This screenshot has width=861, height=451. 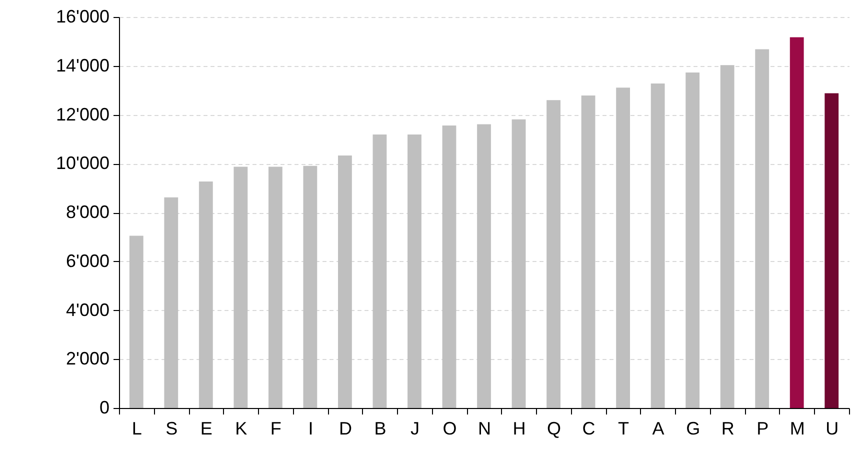 What do you see at coordinates (88, 310) in the screenshot?
I see `y-tick-label: 4'000` at bounding box center [88, 310].